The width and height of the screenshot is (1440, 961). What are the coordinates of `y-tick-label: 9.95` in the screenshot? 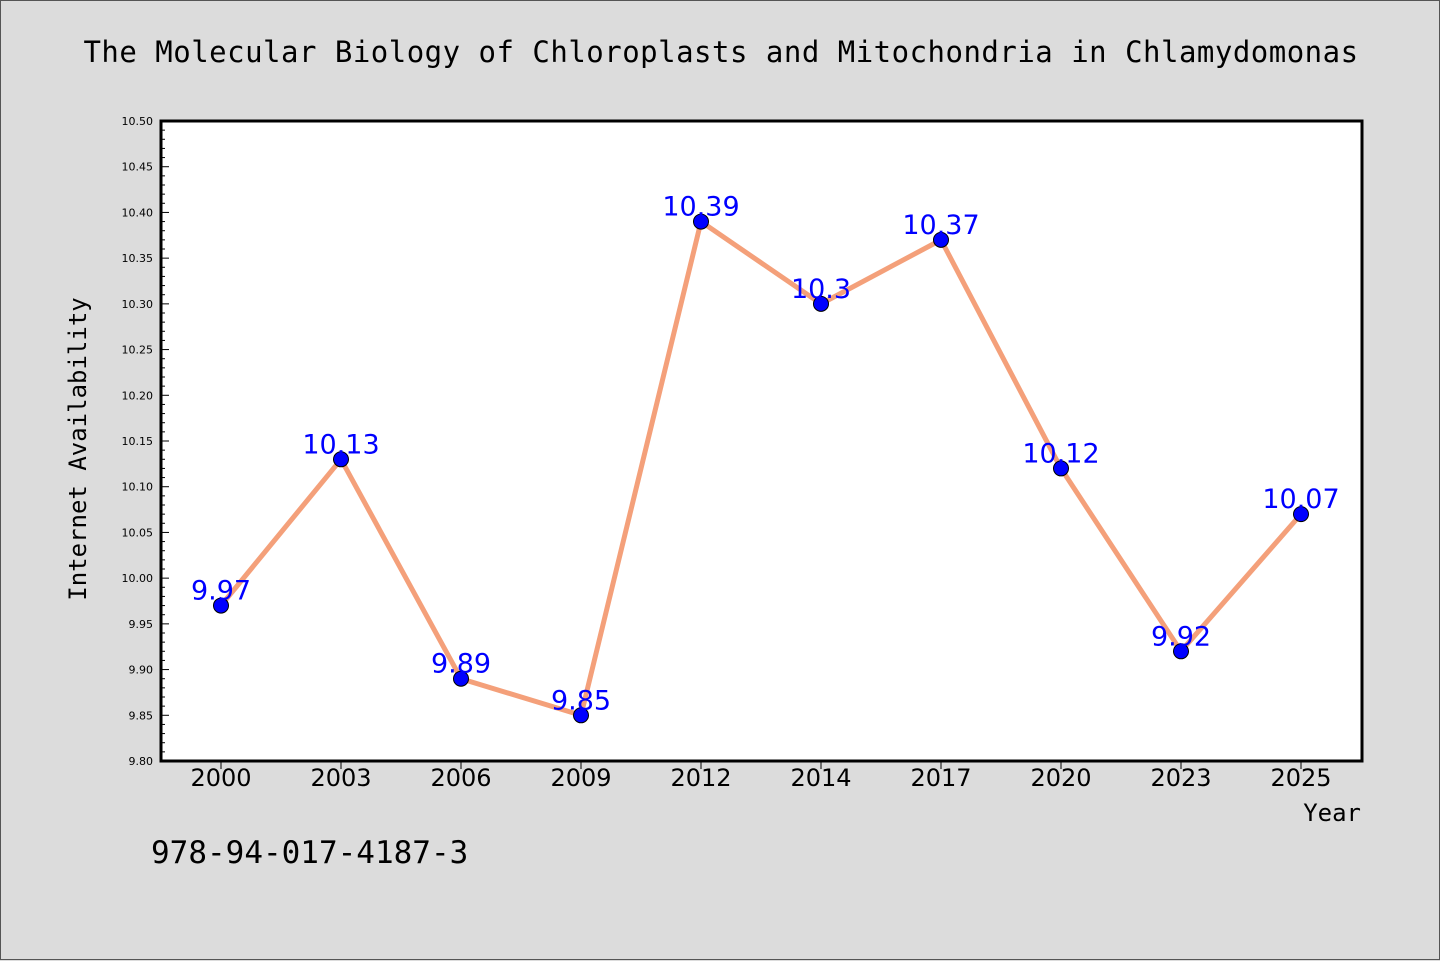 It's located at (141, 624).